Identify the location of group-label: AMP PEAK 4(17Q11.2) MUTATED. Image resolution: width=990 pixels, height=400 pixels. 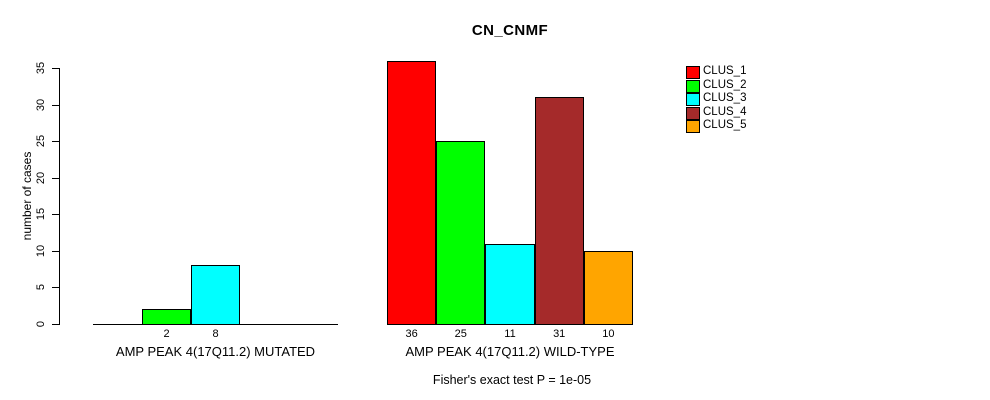
(215, 351).